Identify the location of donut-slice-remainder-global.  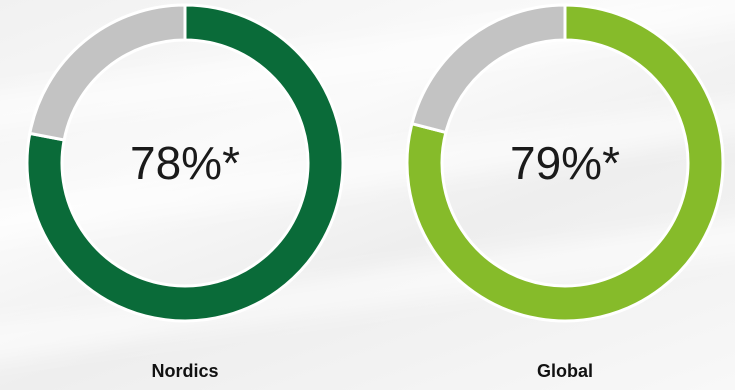
(488, 69).